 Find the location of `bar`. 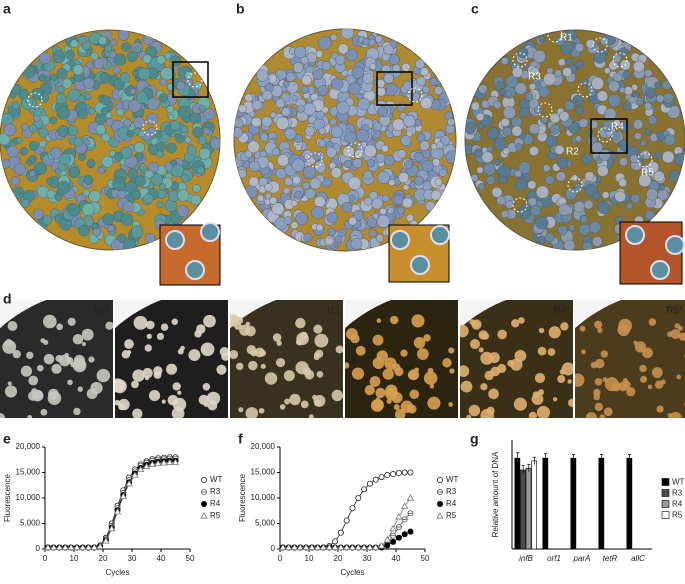

bar is located at coordinates (573, 503).